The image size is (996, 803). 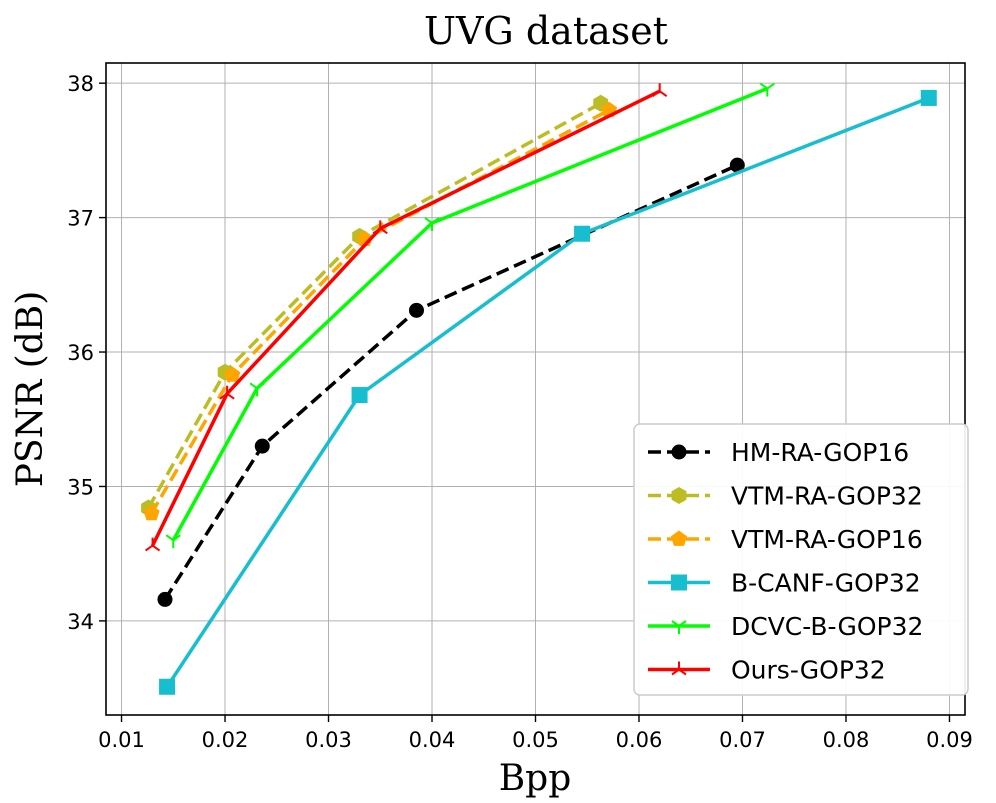 I want to click on chart-title: UVG dataset, so click(x=546, y=31).